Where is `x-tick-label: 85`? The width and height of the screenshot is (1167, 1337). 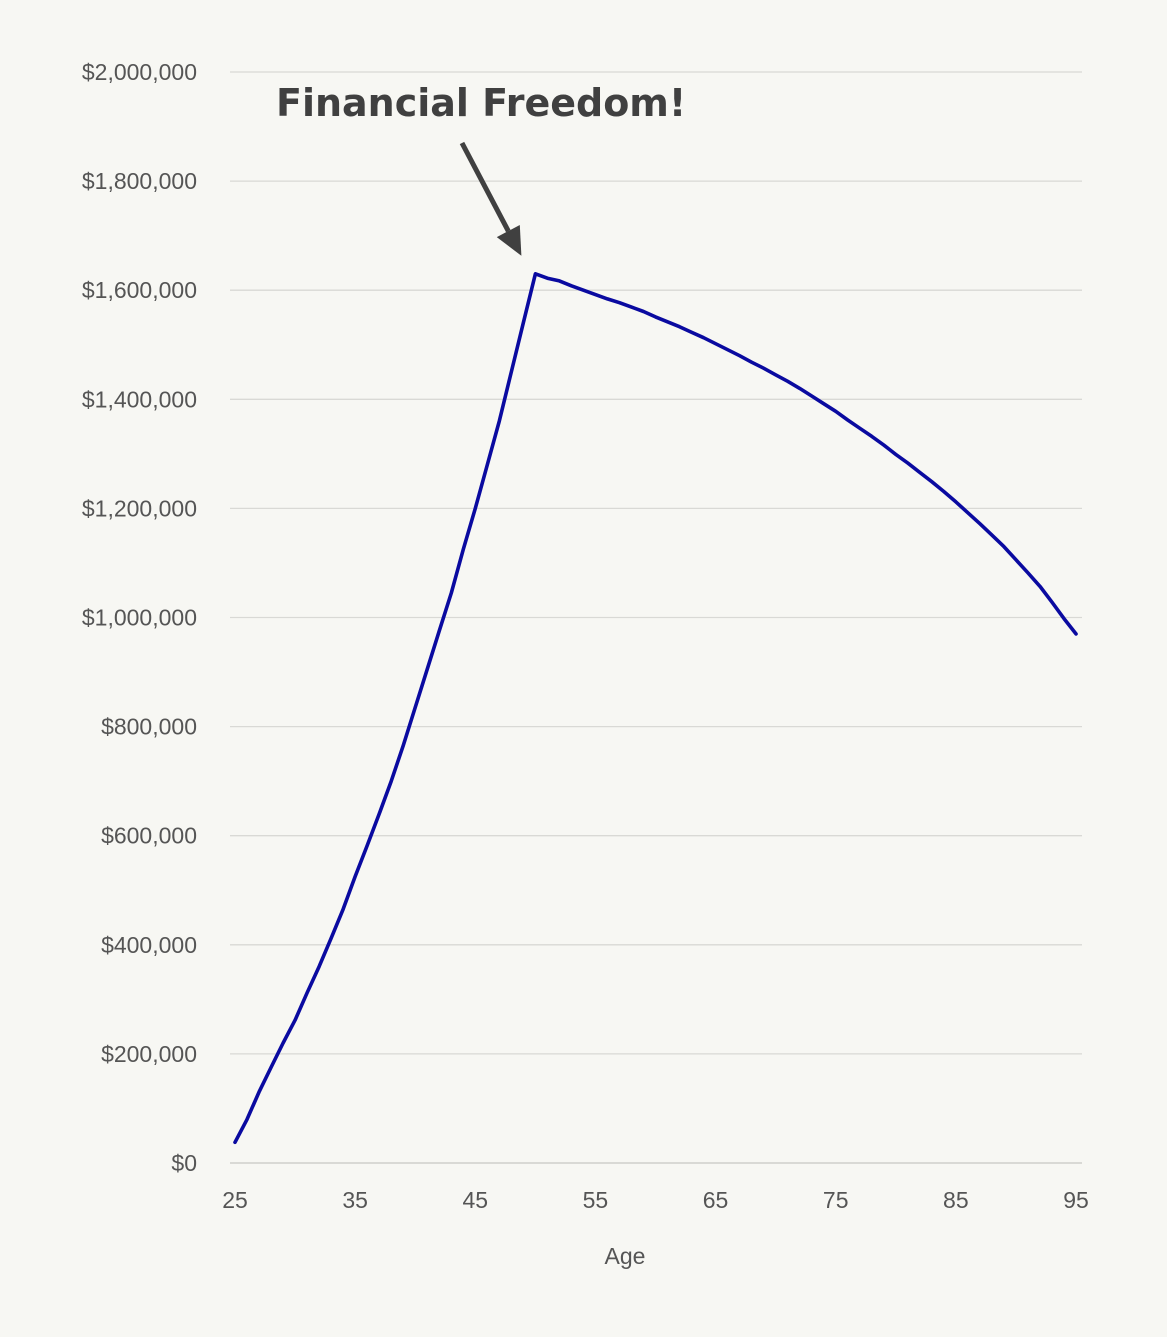 x-tick-label: 85 is located at coordinates (956, 1200).